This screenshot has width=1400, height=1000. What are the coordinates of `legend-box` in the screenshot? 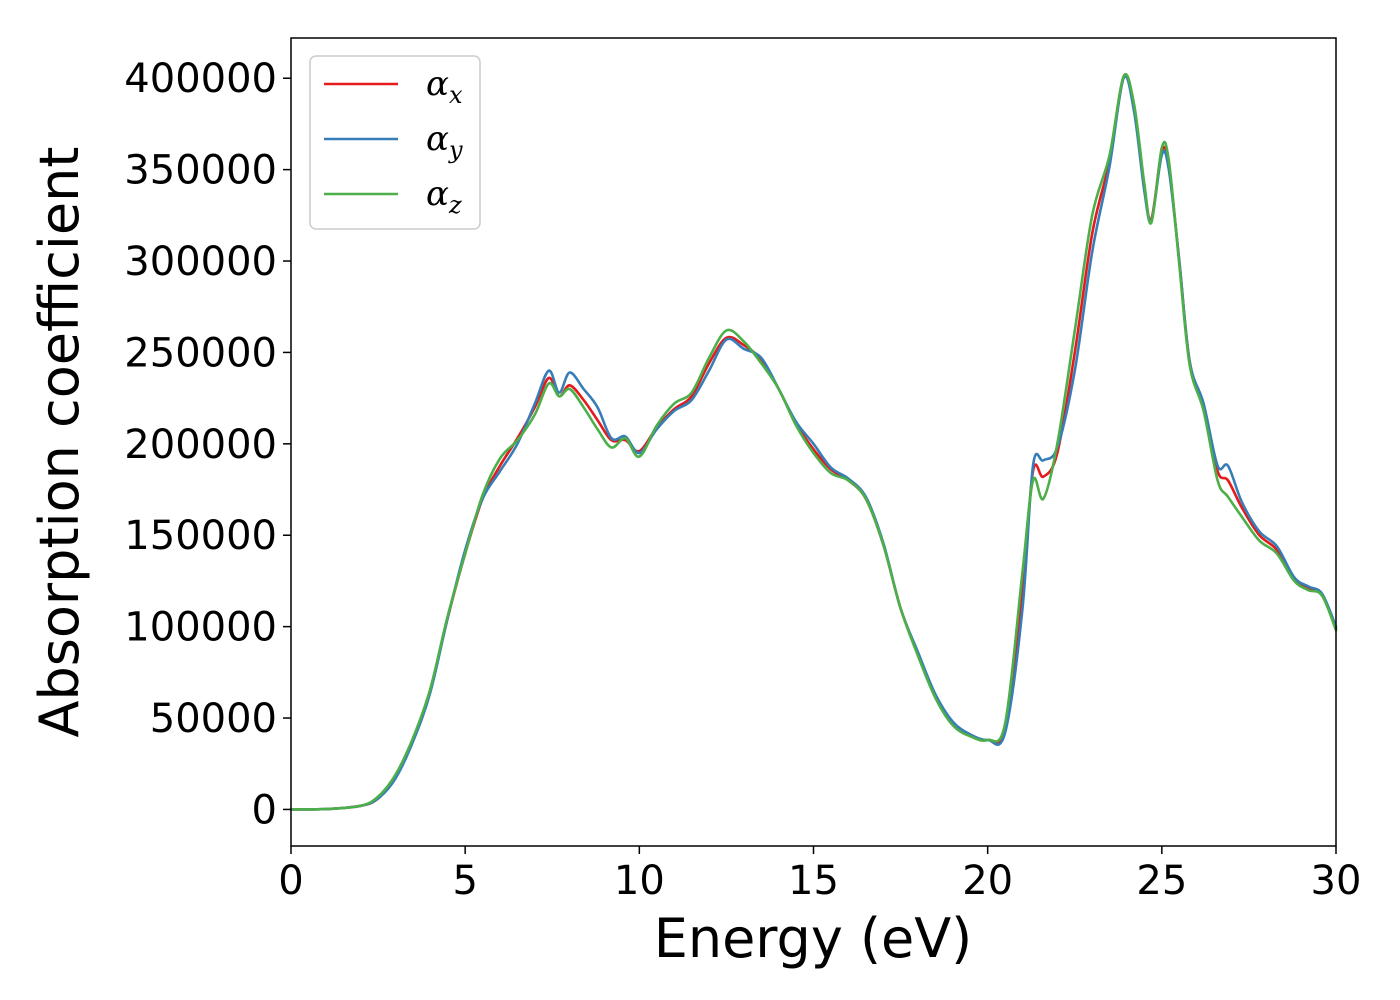 It's located at (395, 142).